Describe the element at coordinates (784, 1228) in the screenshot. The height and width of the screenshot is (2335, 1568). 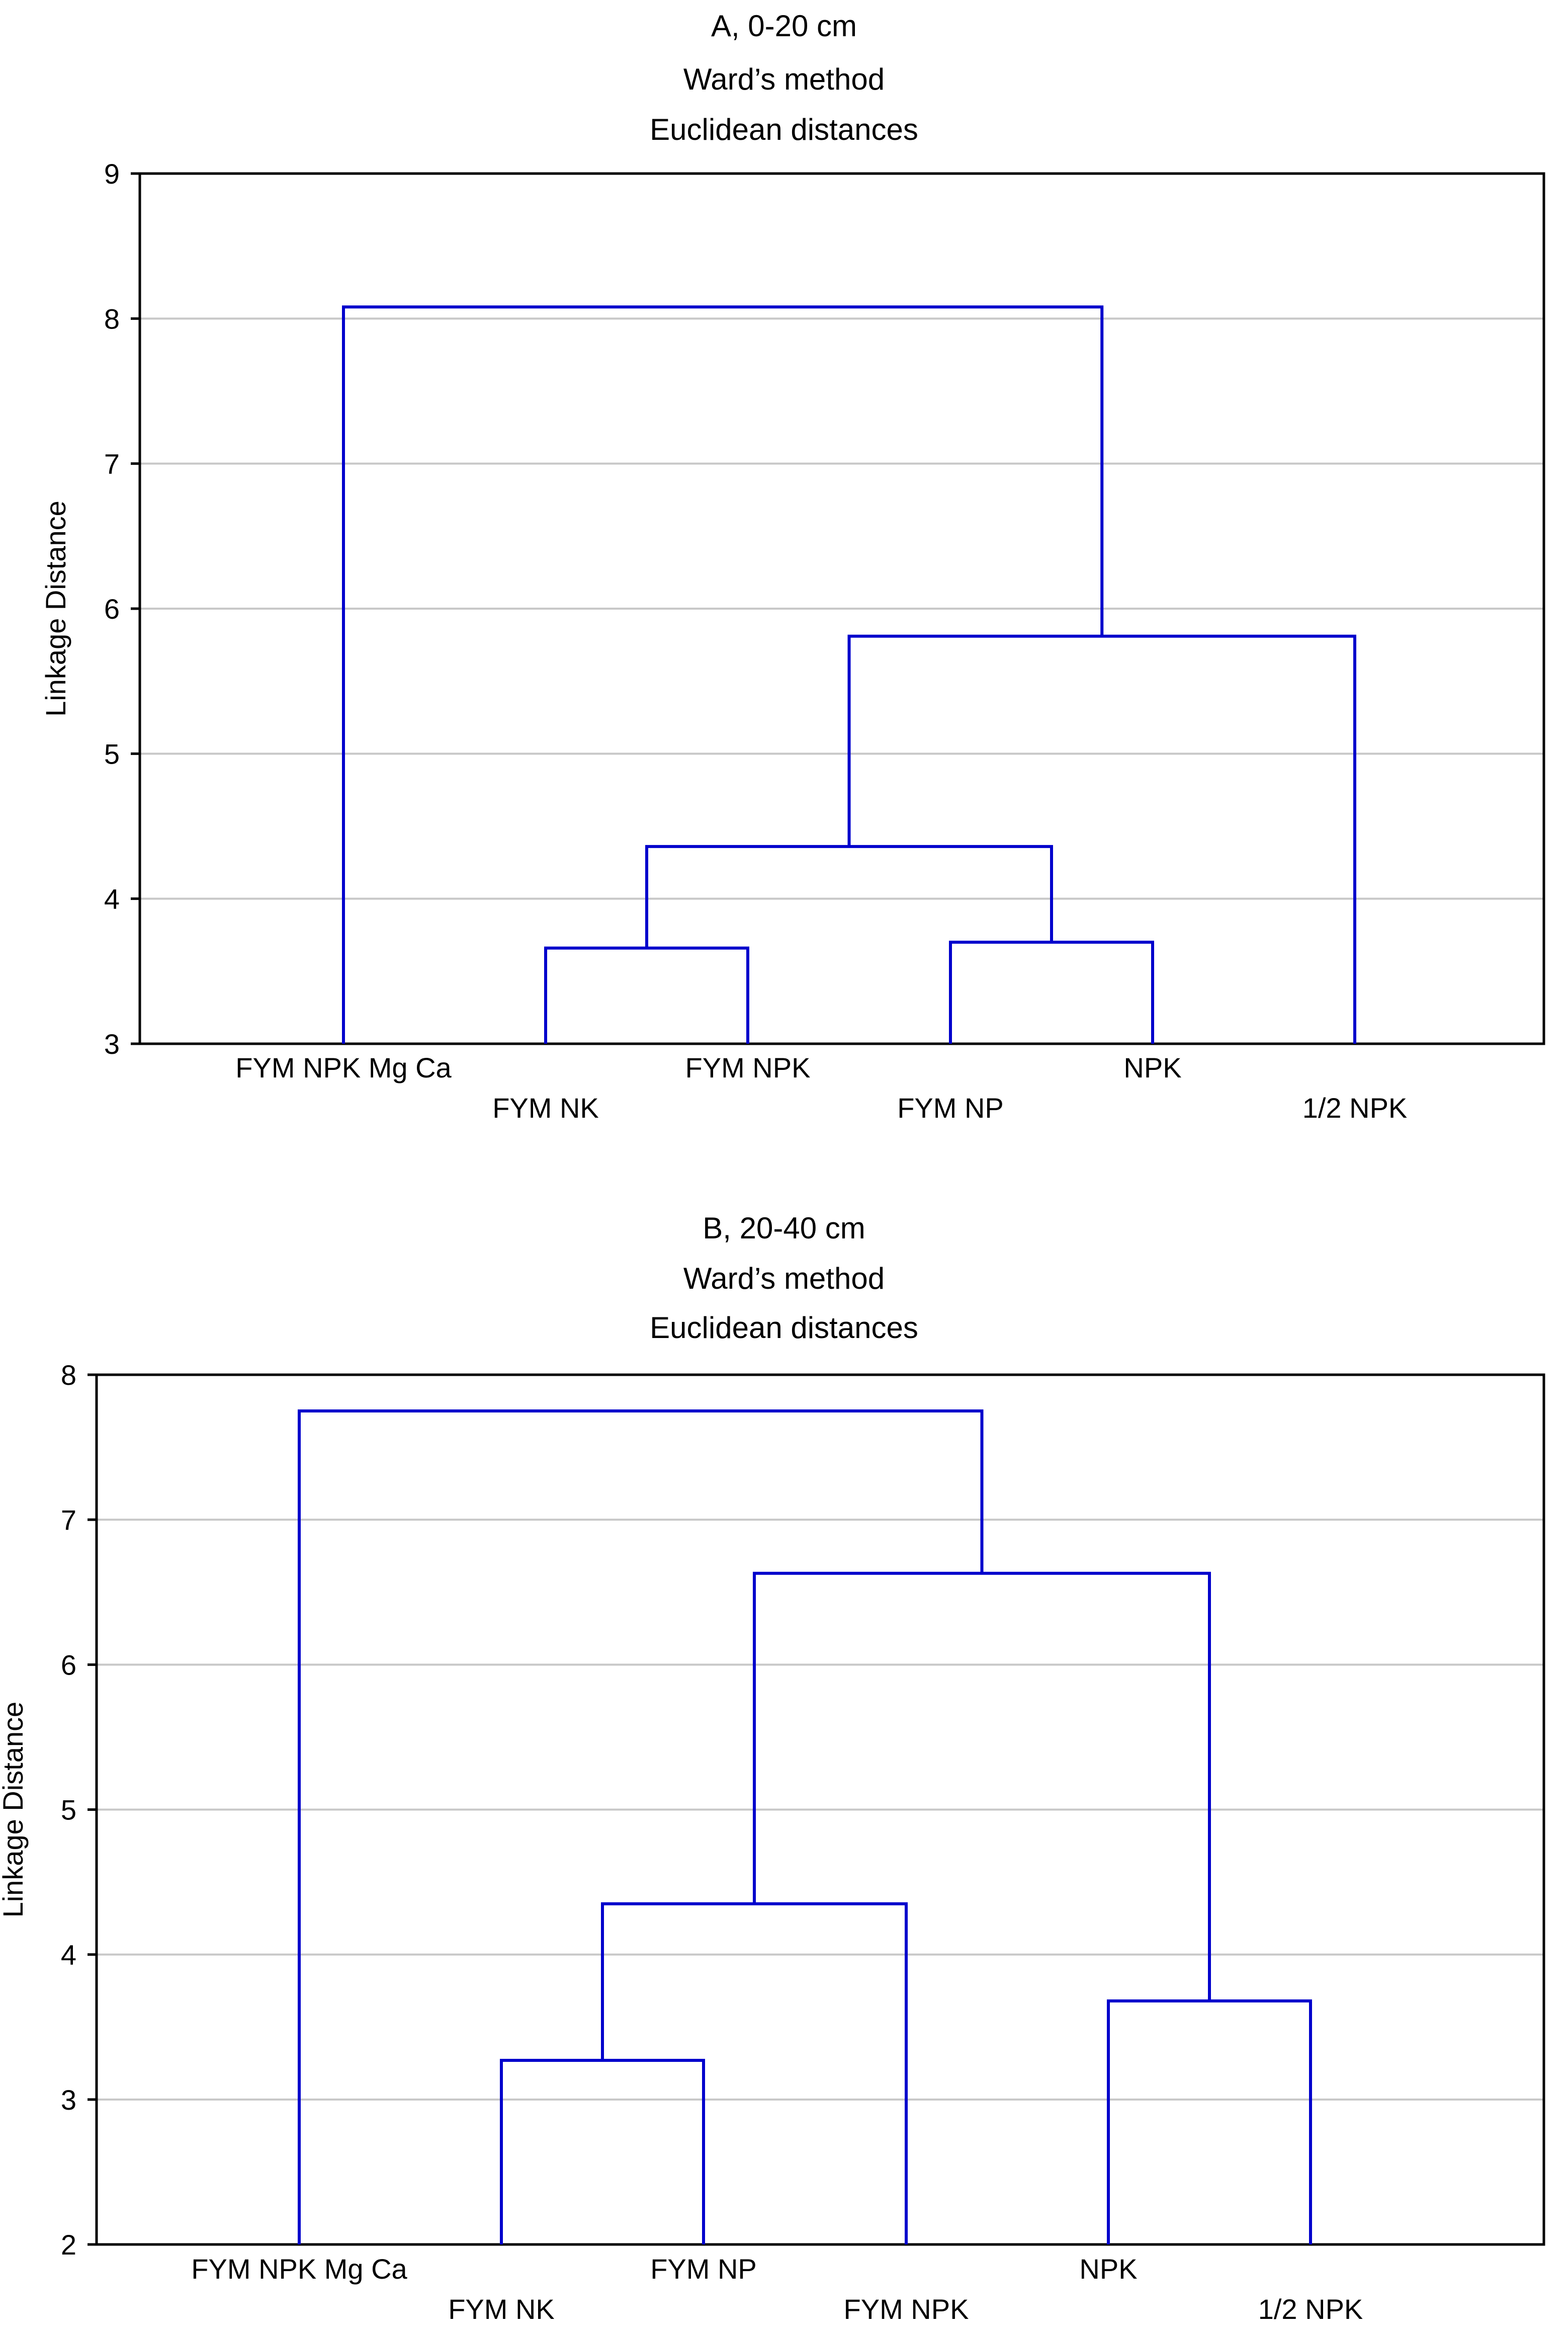
I see `chart-title: B, 20-40 cm` at that location.